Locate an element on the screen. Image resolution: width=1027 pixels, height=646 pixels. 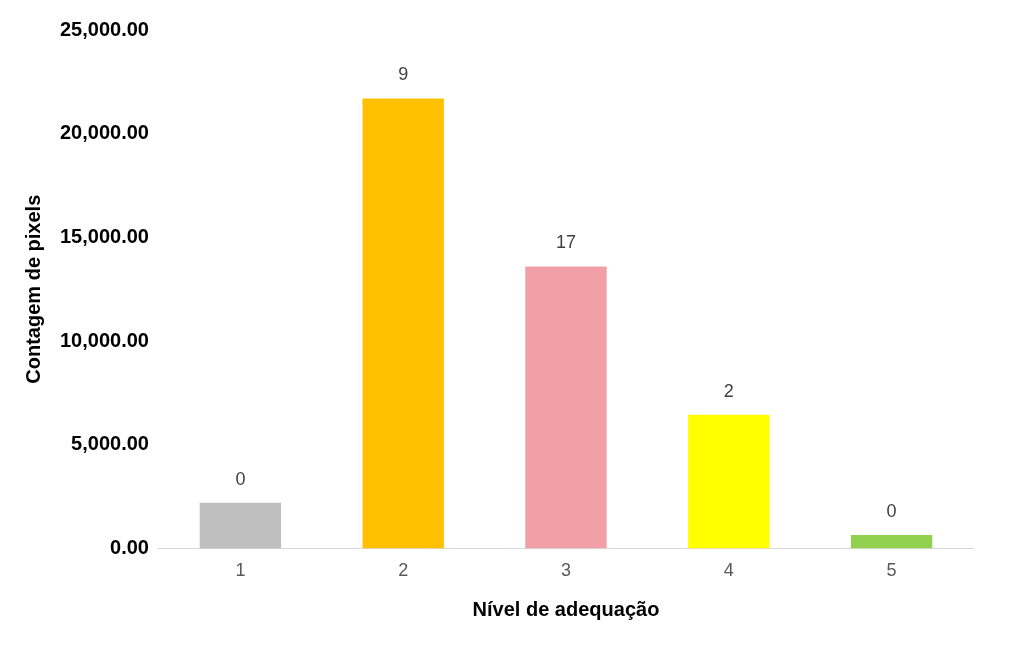
x-tick-label: 5 is located at coordinates (891, 570).